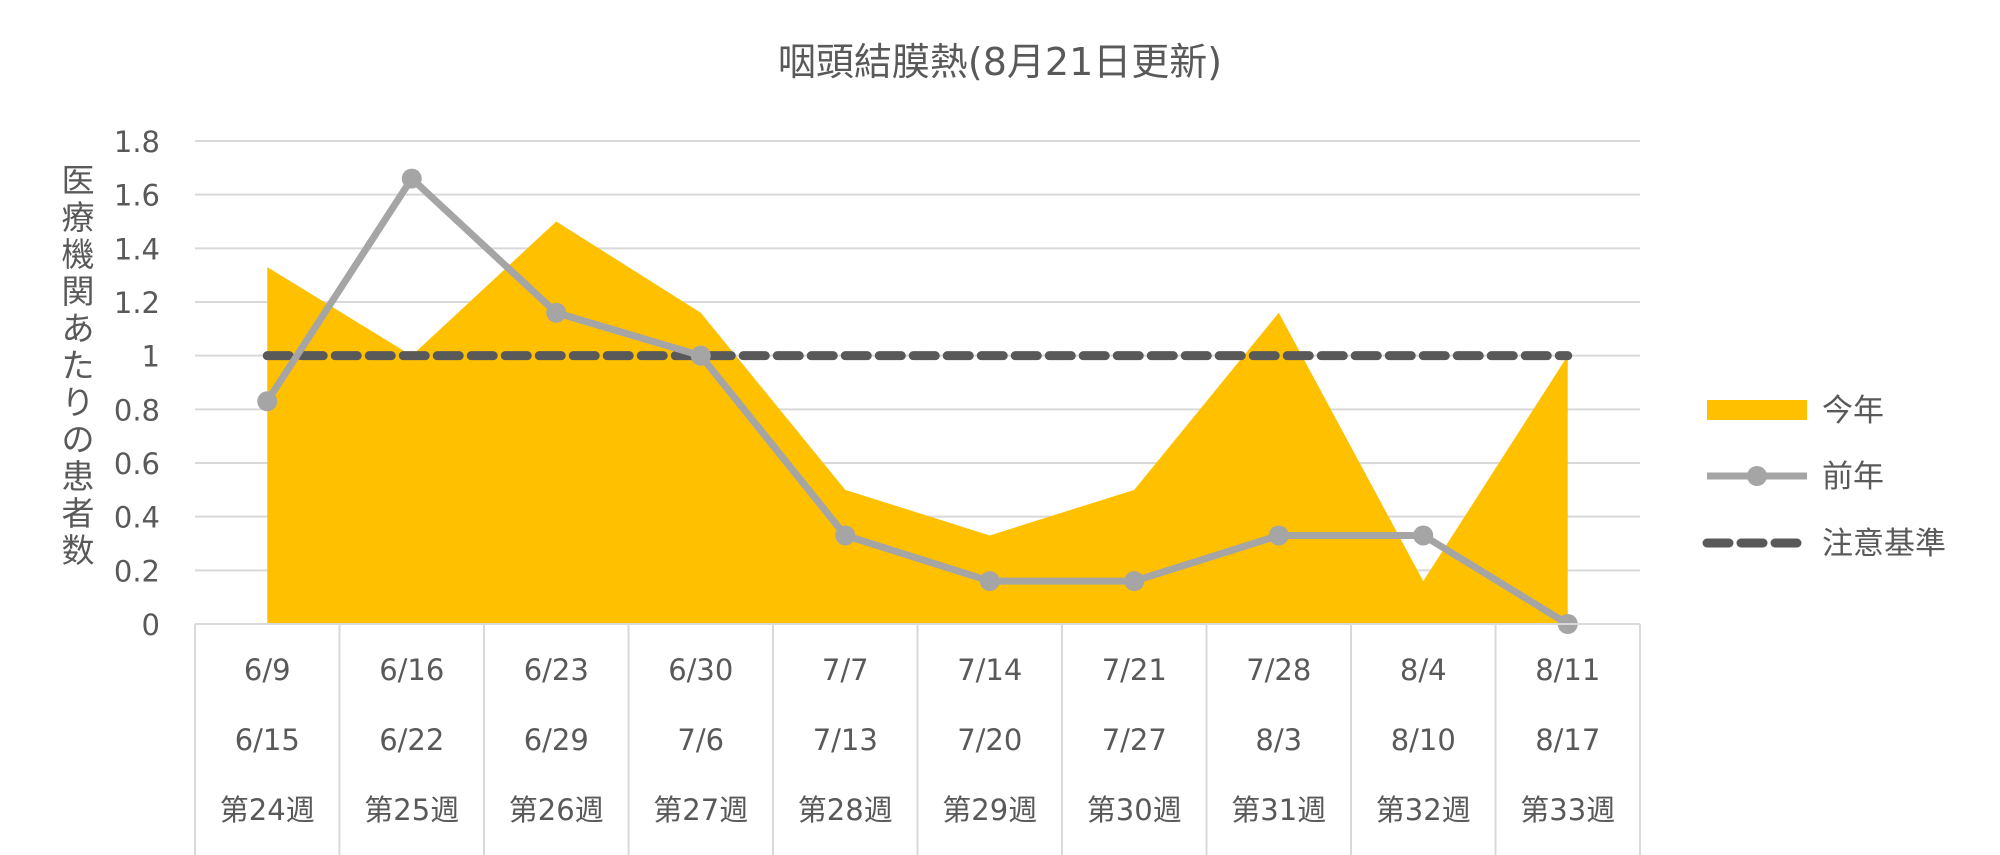 This screenshot has height=855, width=2000. Describe the element at coordinates (78, 180) in the screenshot. I see `y-axis-label-char: 医` at that location.